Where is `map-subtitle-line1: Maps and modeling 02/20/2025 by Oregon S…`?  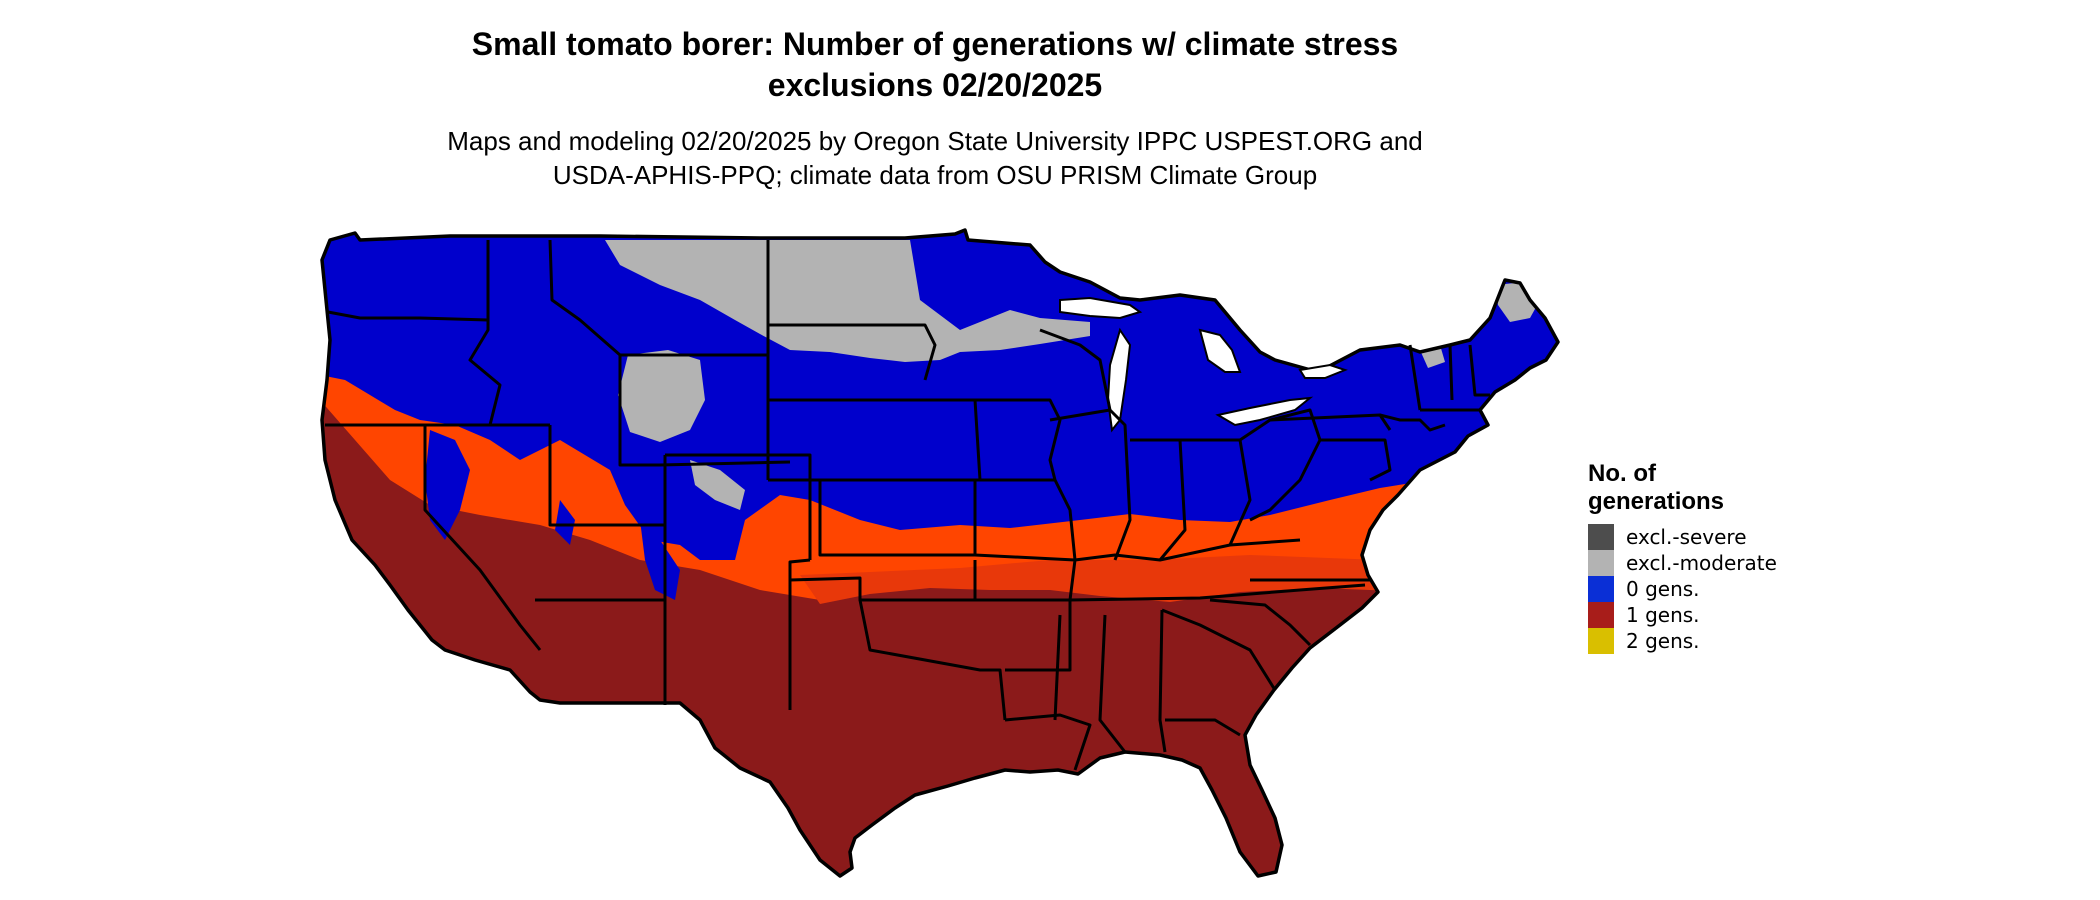
map-subtitle-line1: Maps and modeling 02/20/2025 by Oregon S… is located at coordinates (935, 141).